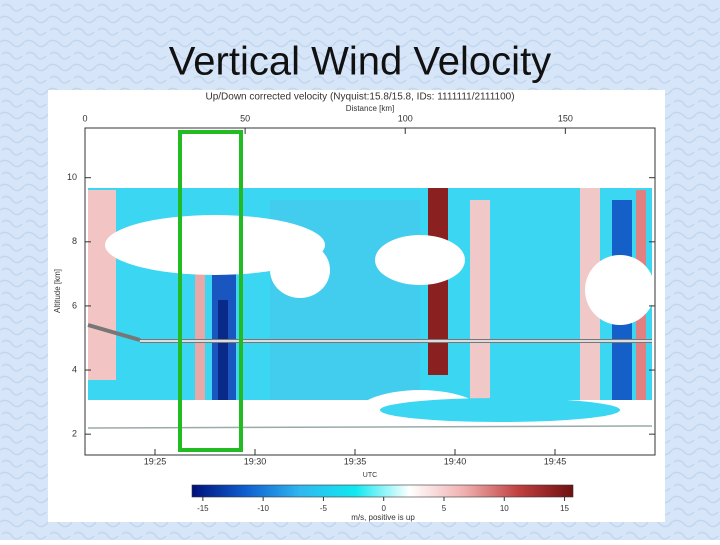 The image size is (720, 545). Describe the element at coordinates (370, 108) in the screenshot. I see `x2-label: Distance [km]` at that location.